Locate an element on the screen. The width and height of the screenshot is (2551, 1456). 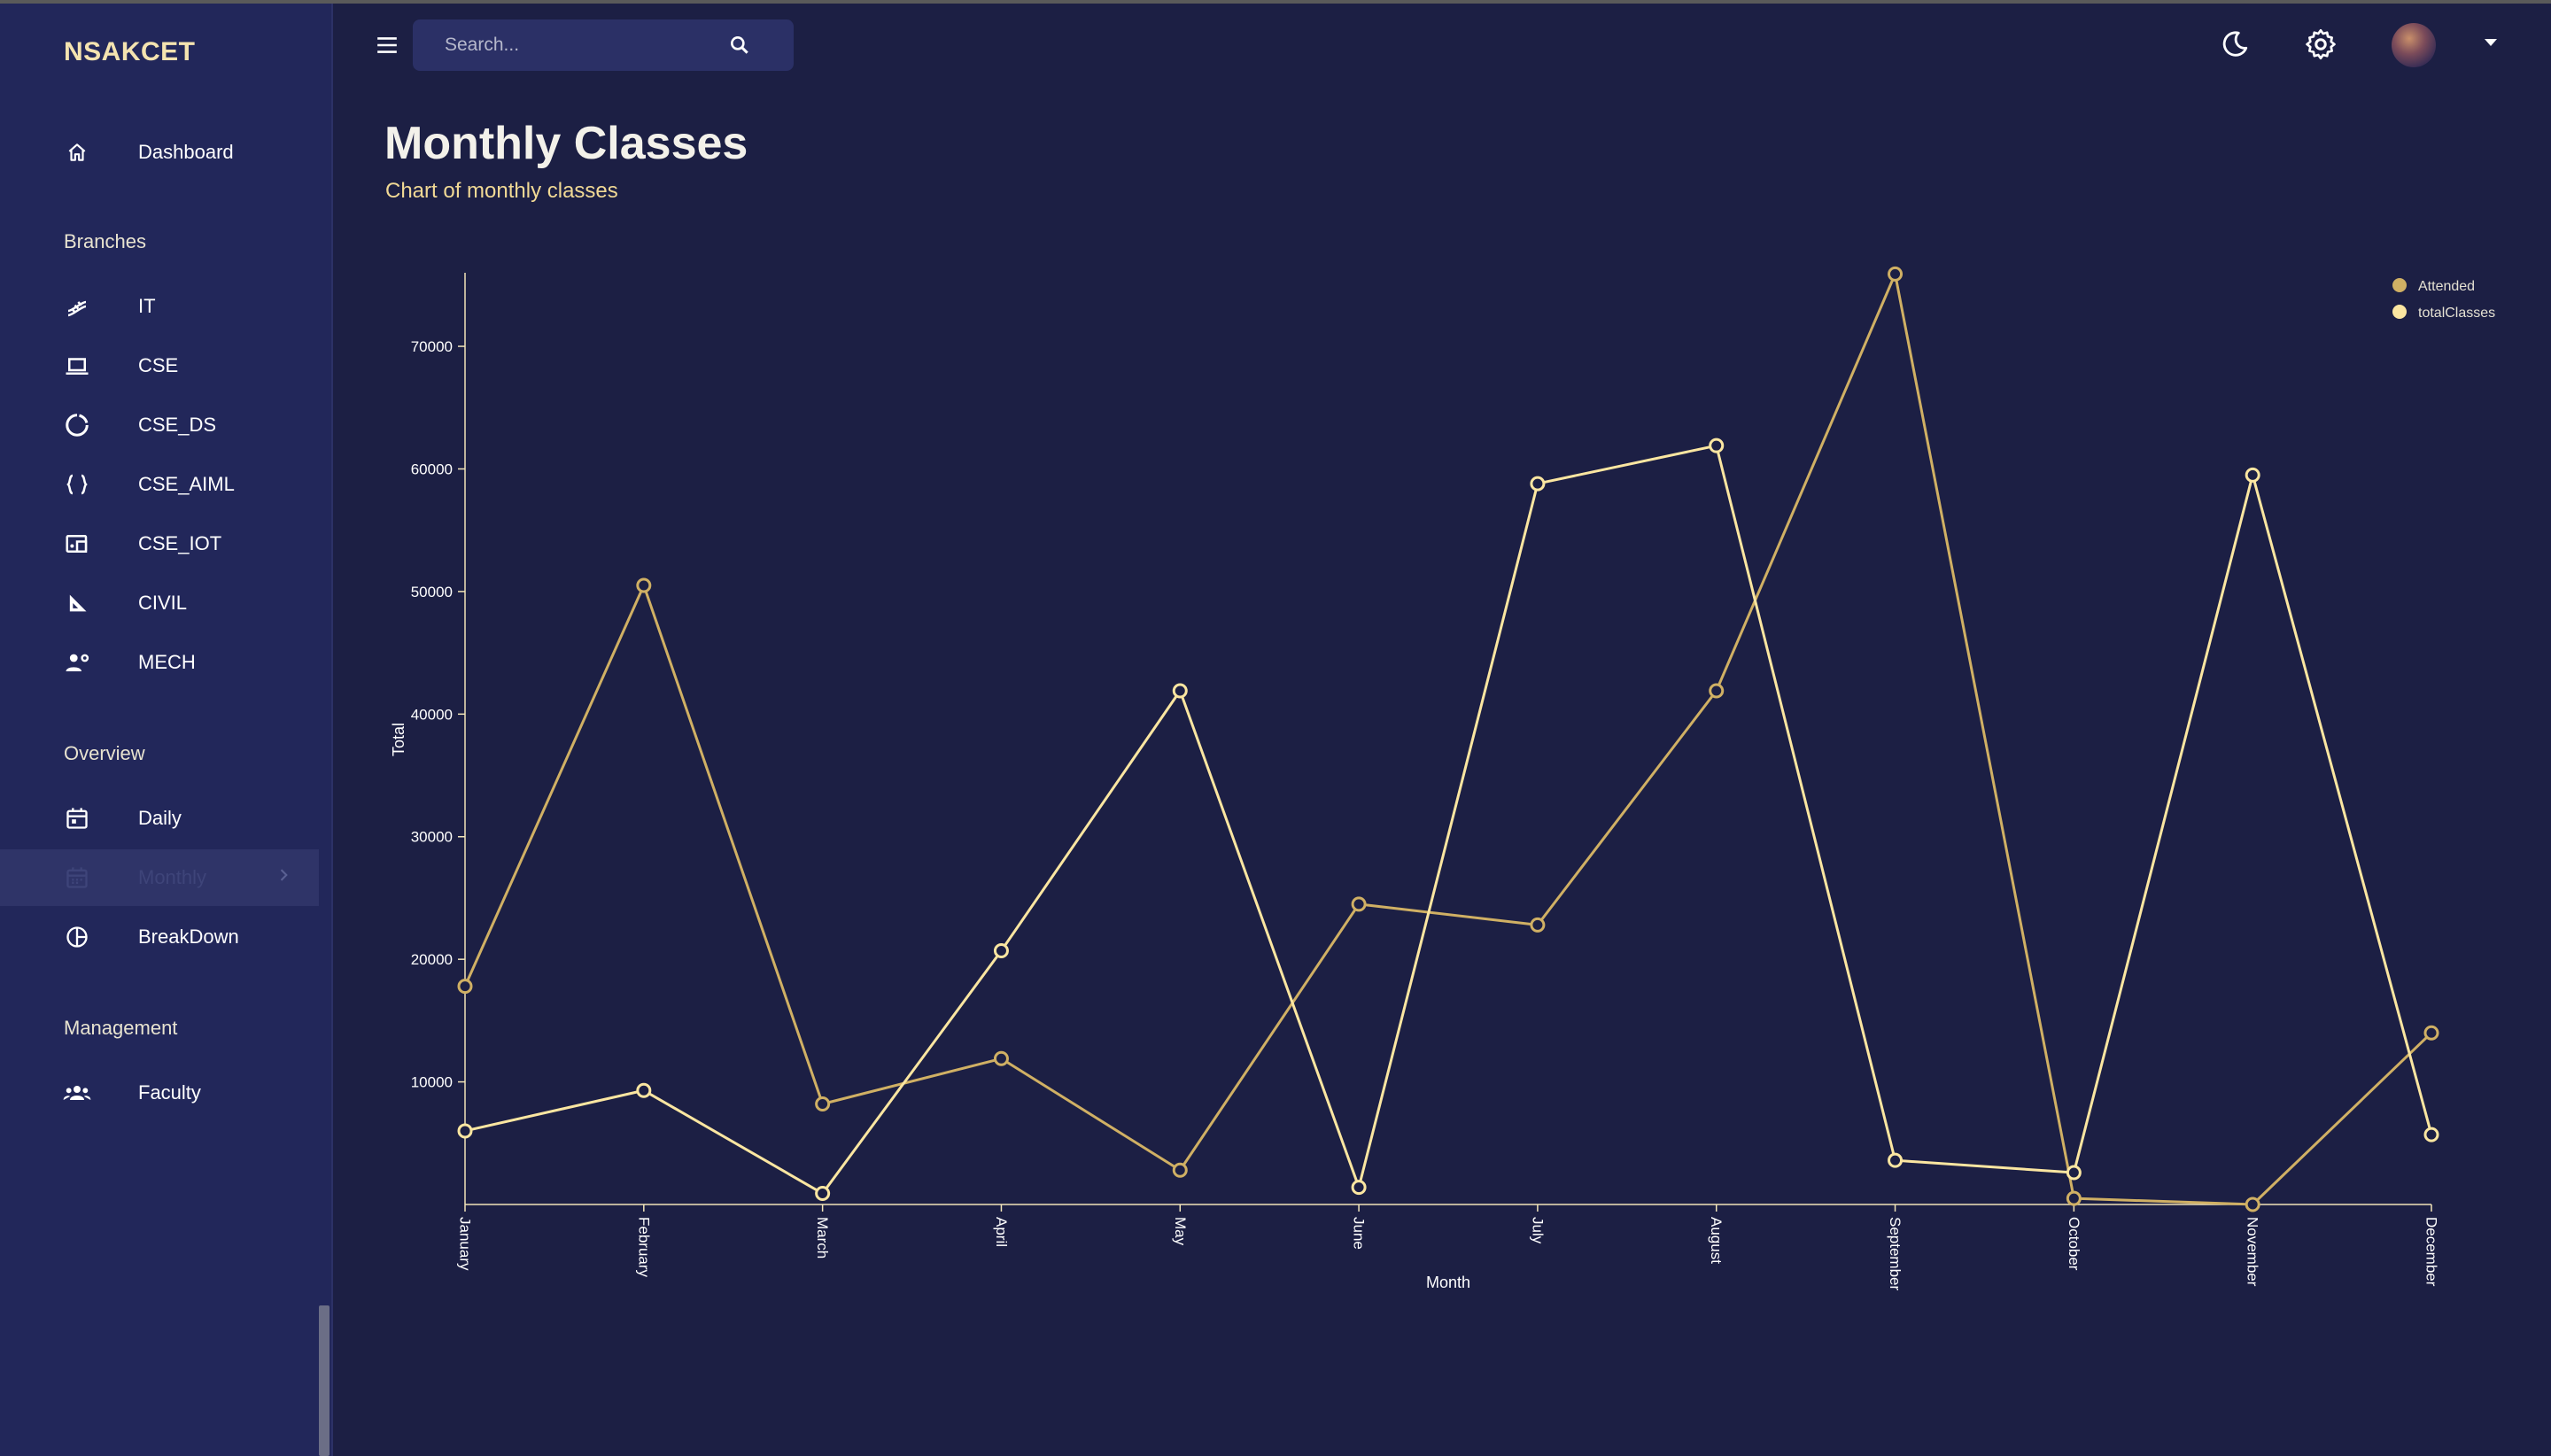
x-tick-label: January is located at coordinates (465, 1244).